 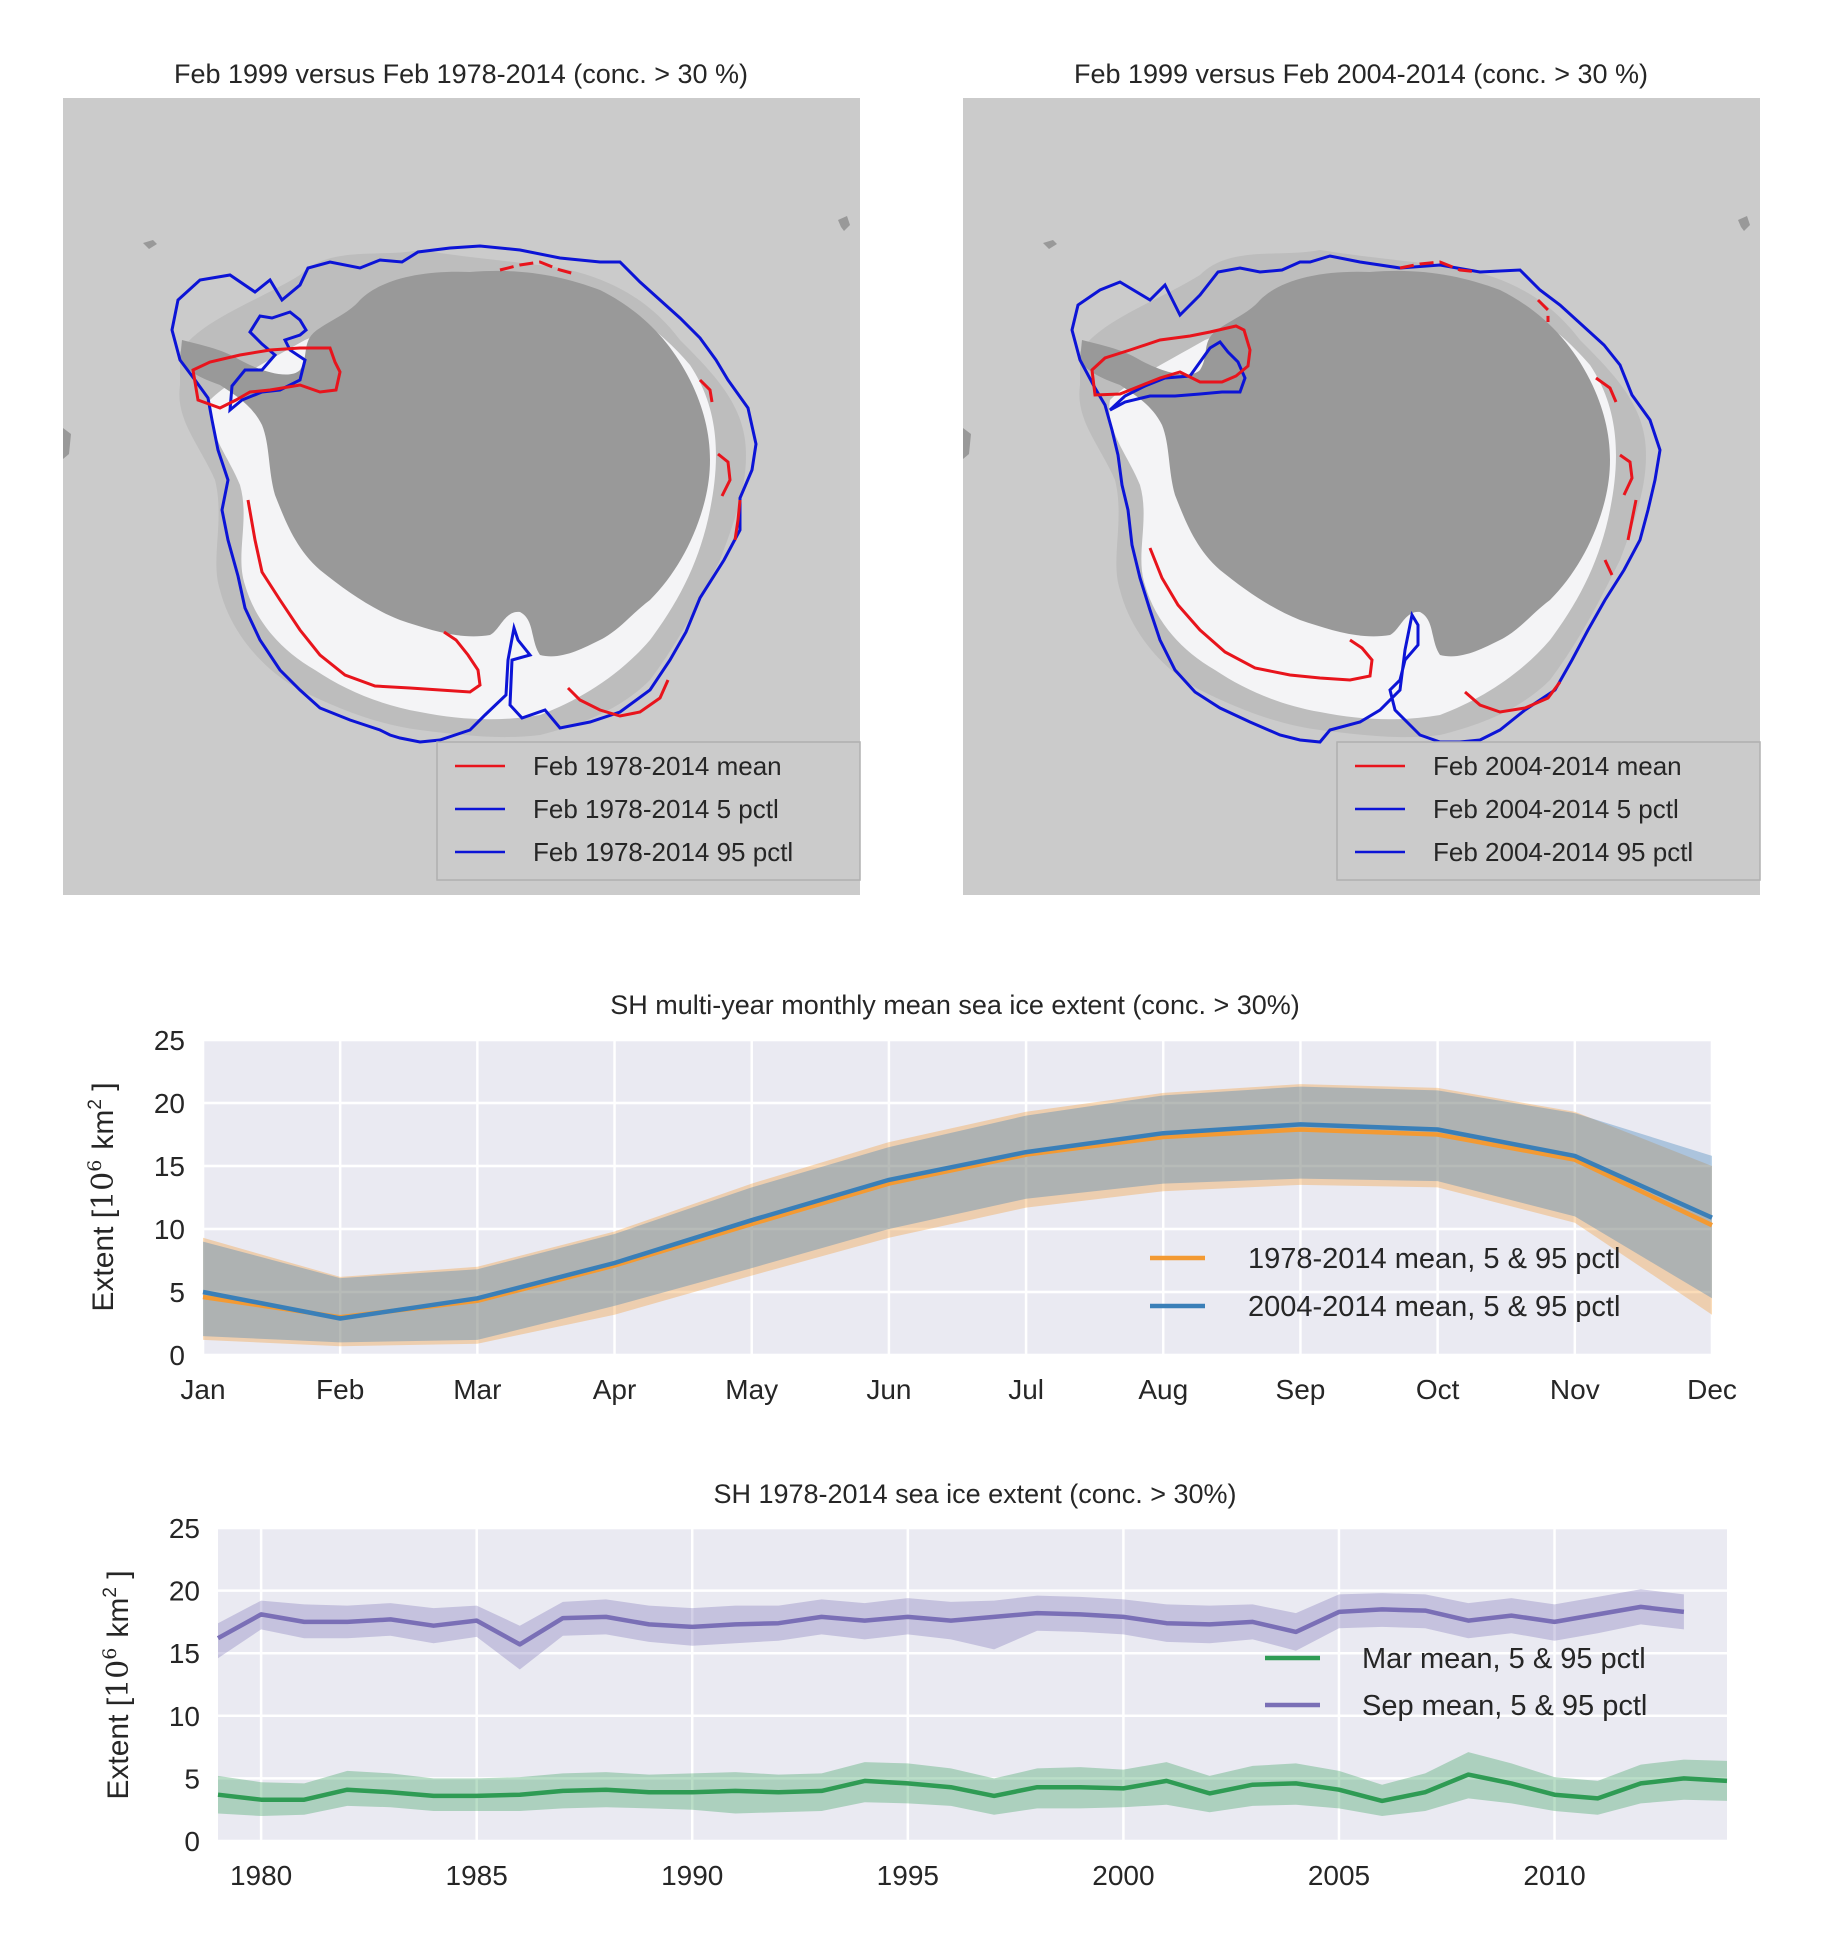 What do you see at coordinates (261, 1875) in the screenshot?
I see `x-tick-label: 1980` at bounding box center [261, 1875].